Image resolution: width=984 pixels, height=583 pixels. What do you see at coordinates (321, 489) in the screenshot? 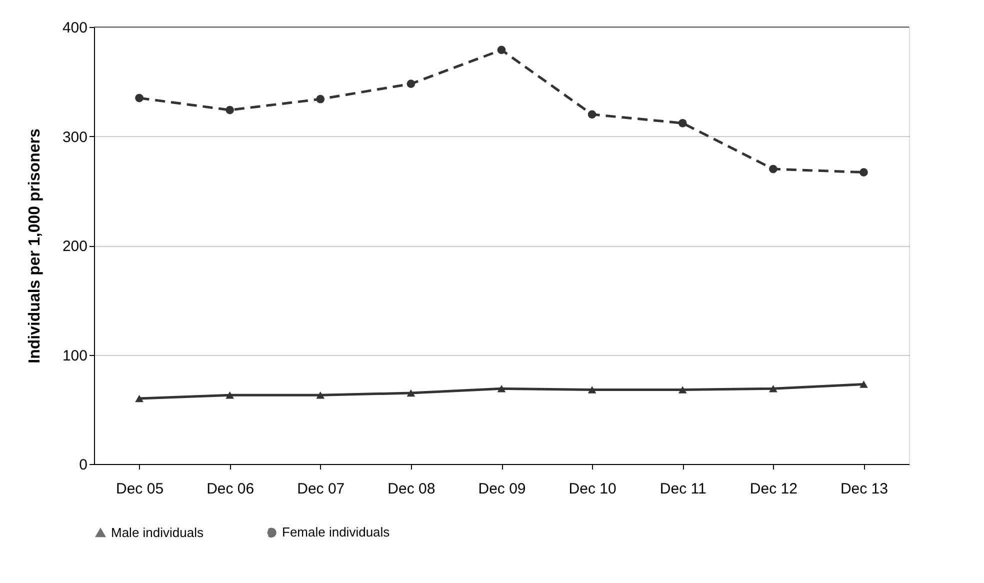
I see `x-tick-label: Dec 07` at bounding box center [321, 489].